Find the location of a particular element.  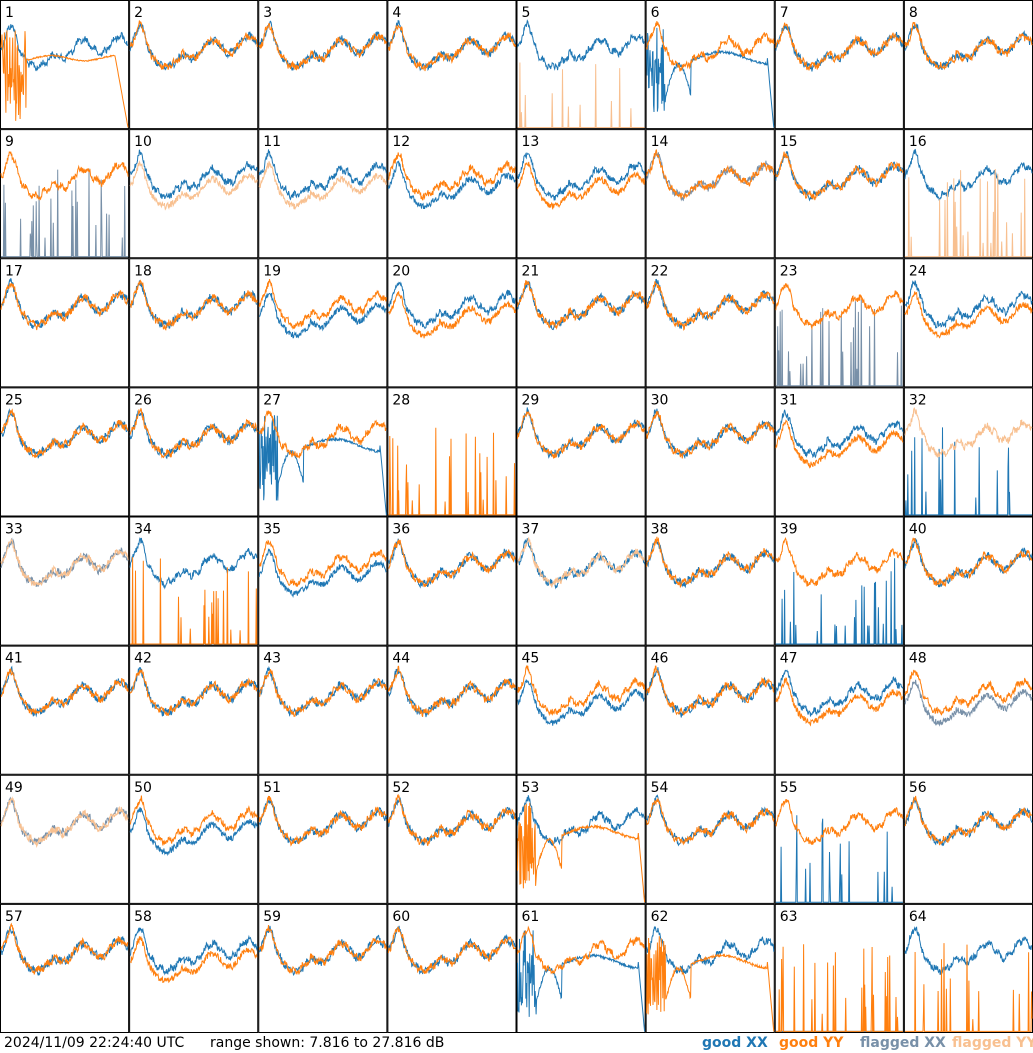

panel-label: 46 is located at coordinates (660, 659).